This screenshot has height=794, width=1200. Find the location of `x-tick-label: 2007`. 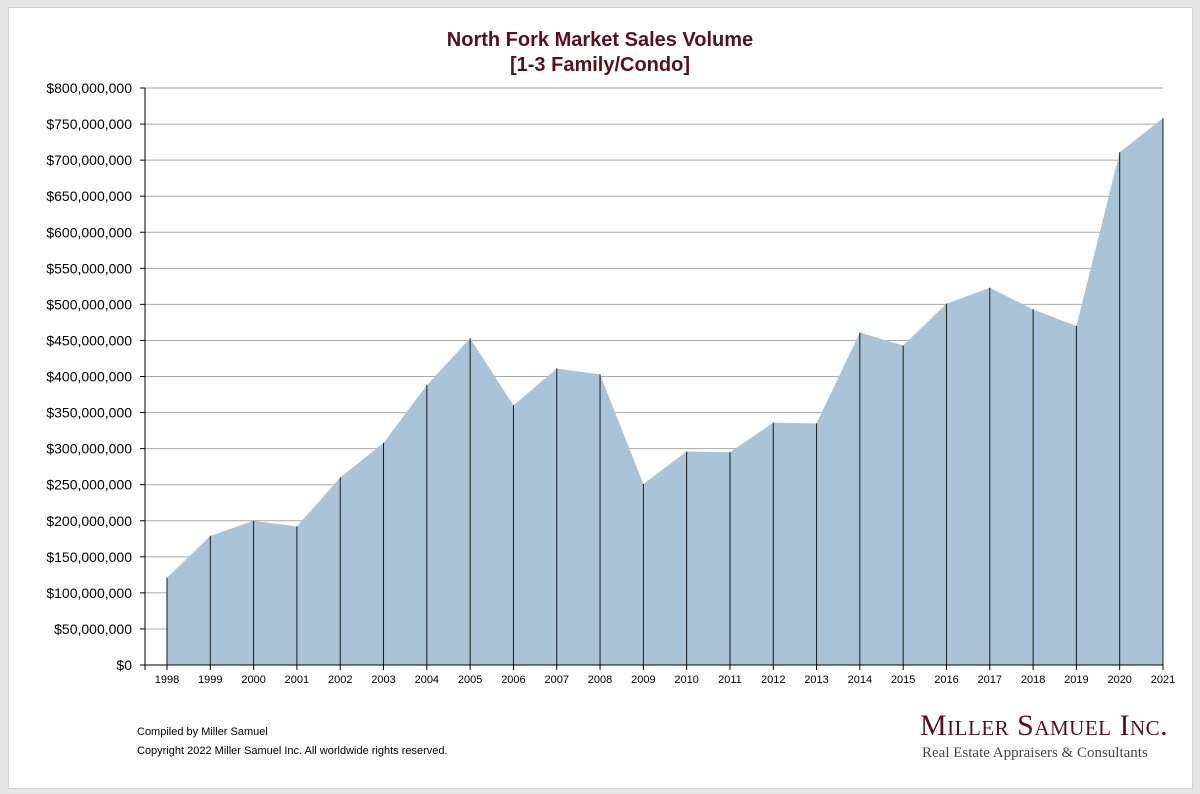

x-tick-label: 2007 is located at coordinates (556, 680).